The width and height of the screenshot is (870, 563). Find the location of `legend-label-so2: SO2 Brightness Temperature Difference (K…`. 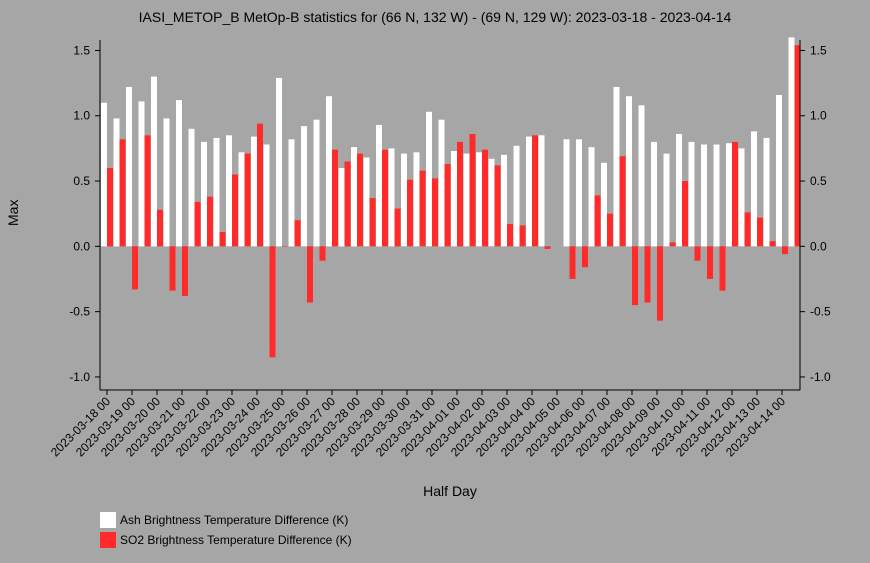

legend-label-so2: SO2 Brightness Temperature Difference (K… is located at coordinates (236, 540).